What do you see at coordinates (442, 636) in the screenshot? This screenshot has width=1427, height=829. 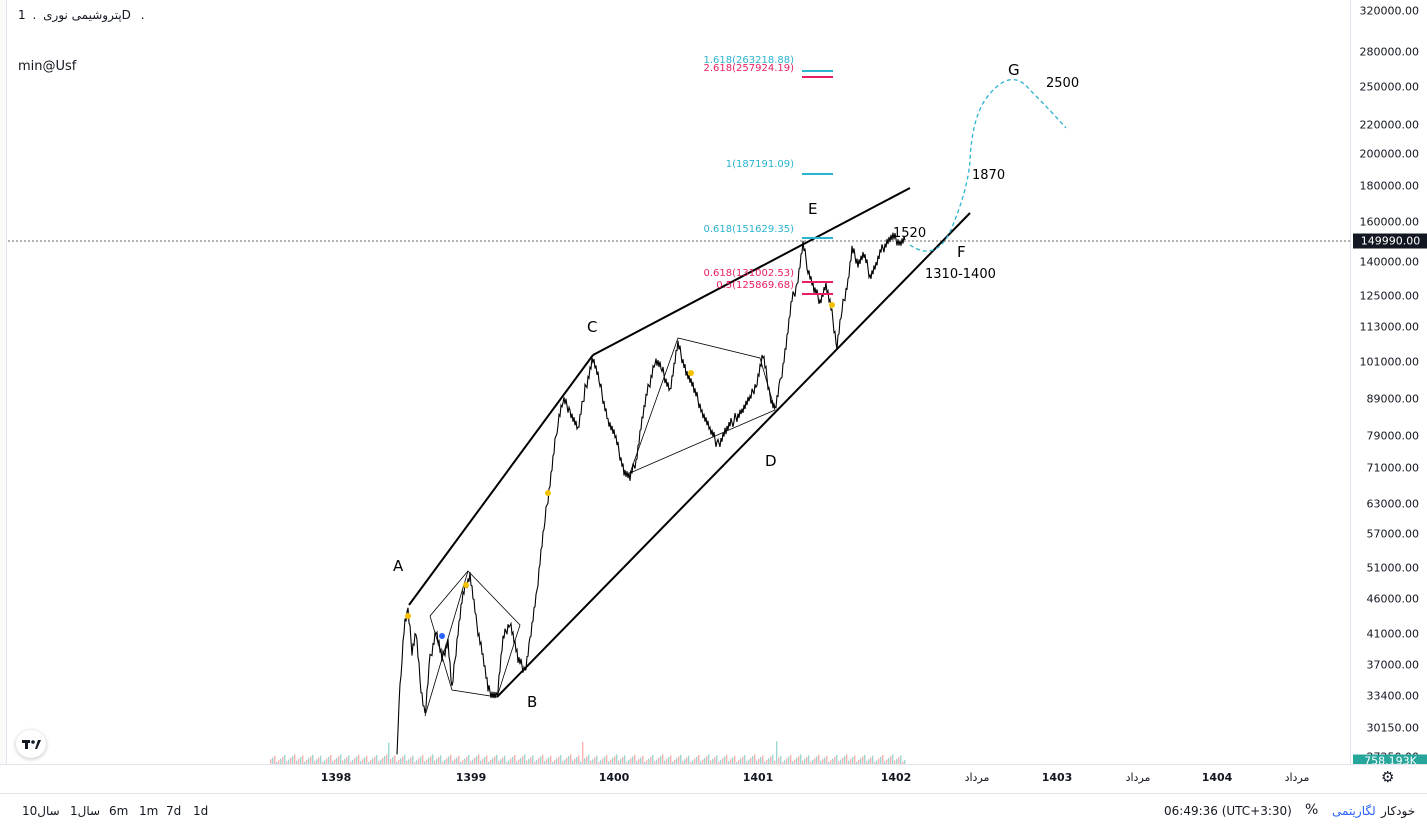 I see `event-dot` at bounding box center [442, 636].